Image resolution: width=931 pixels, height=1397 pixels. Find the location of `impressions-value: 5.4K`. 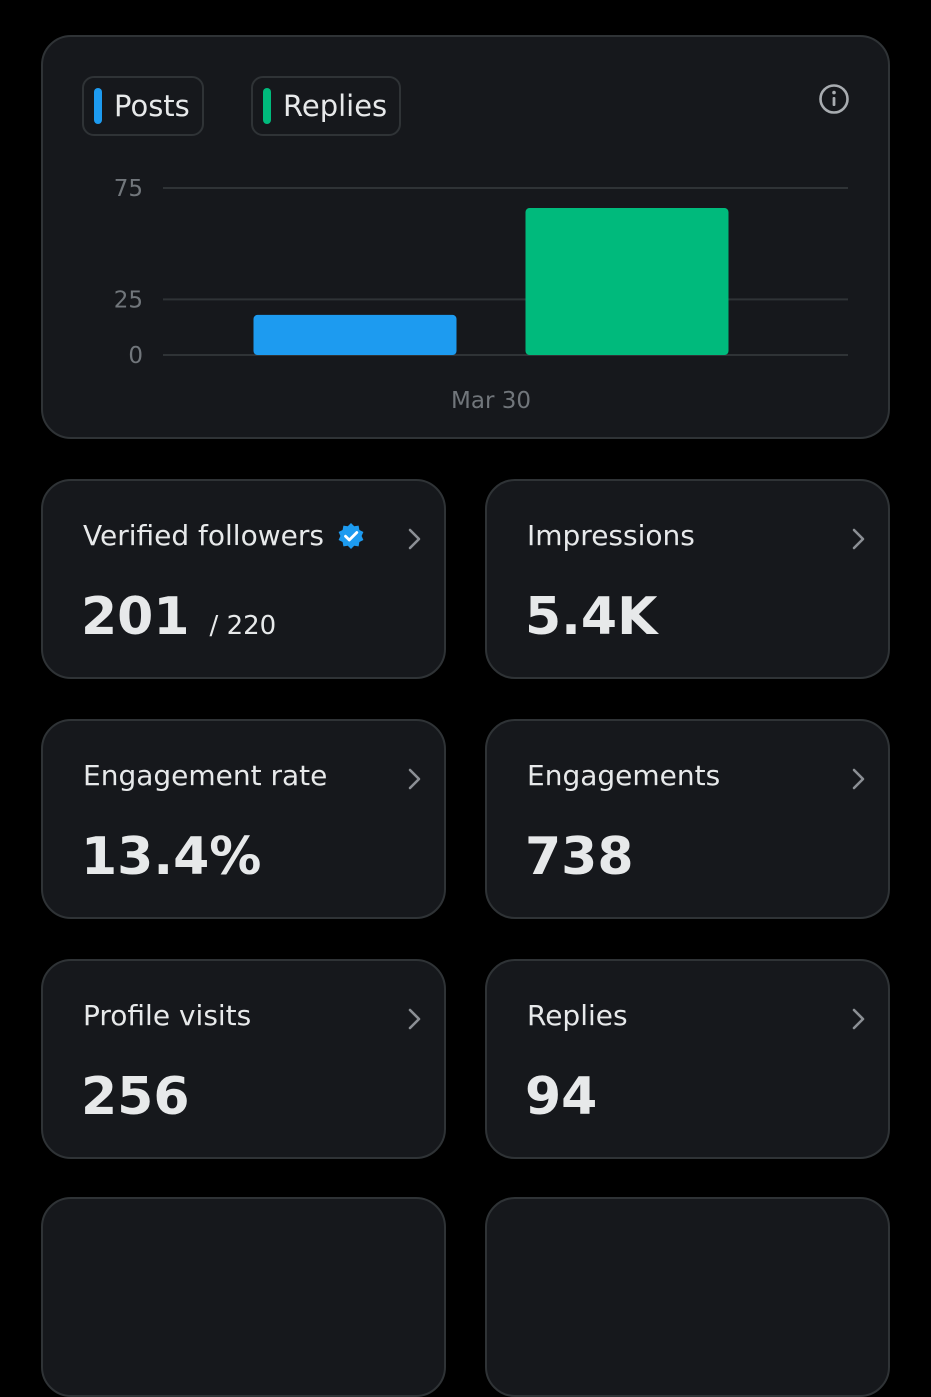

impressions-value: 5.4K is located at coordinates (591, 617).